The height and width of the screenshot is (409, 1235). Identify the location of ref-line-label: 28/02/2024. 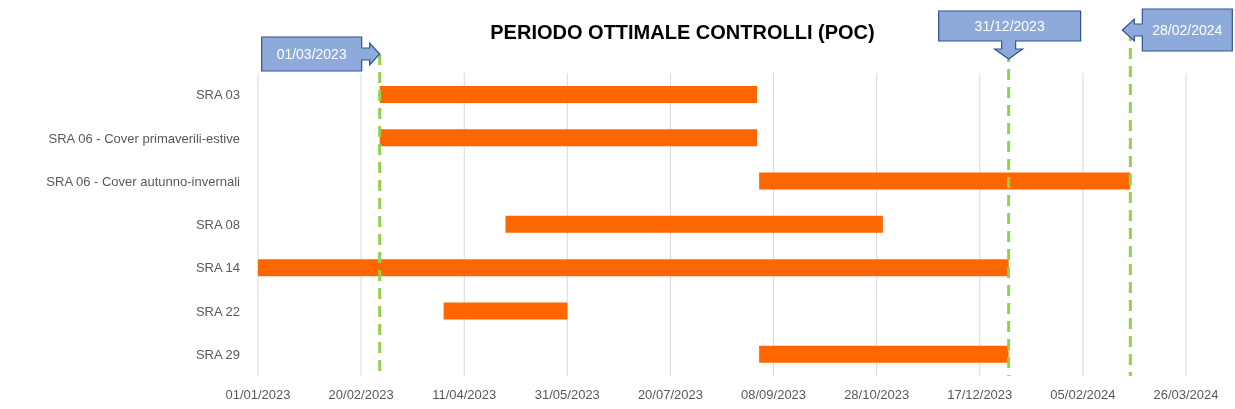
(1187, 30).